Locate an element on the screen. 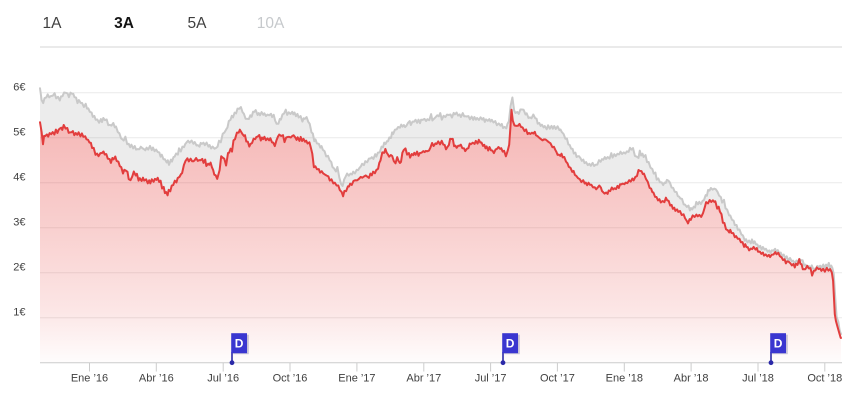  svg-text: Abr ’17 is located at coordinates (423, 379).